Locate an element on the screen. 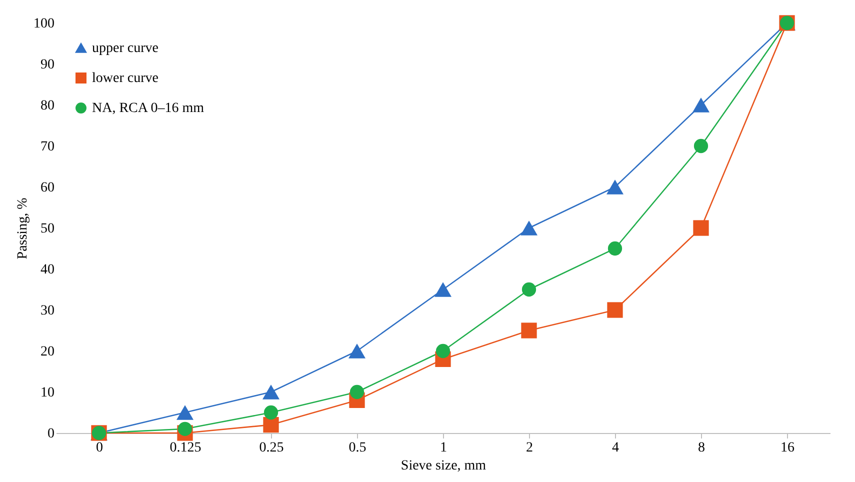  x-tick-label: 0.125 is located at coordinates (186, 448).